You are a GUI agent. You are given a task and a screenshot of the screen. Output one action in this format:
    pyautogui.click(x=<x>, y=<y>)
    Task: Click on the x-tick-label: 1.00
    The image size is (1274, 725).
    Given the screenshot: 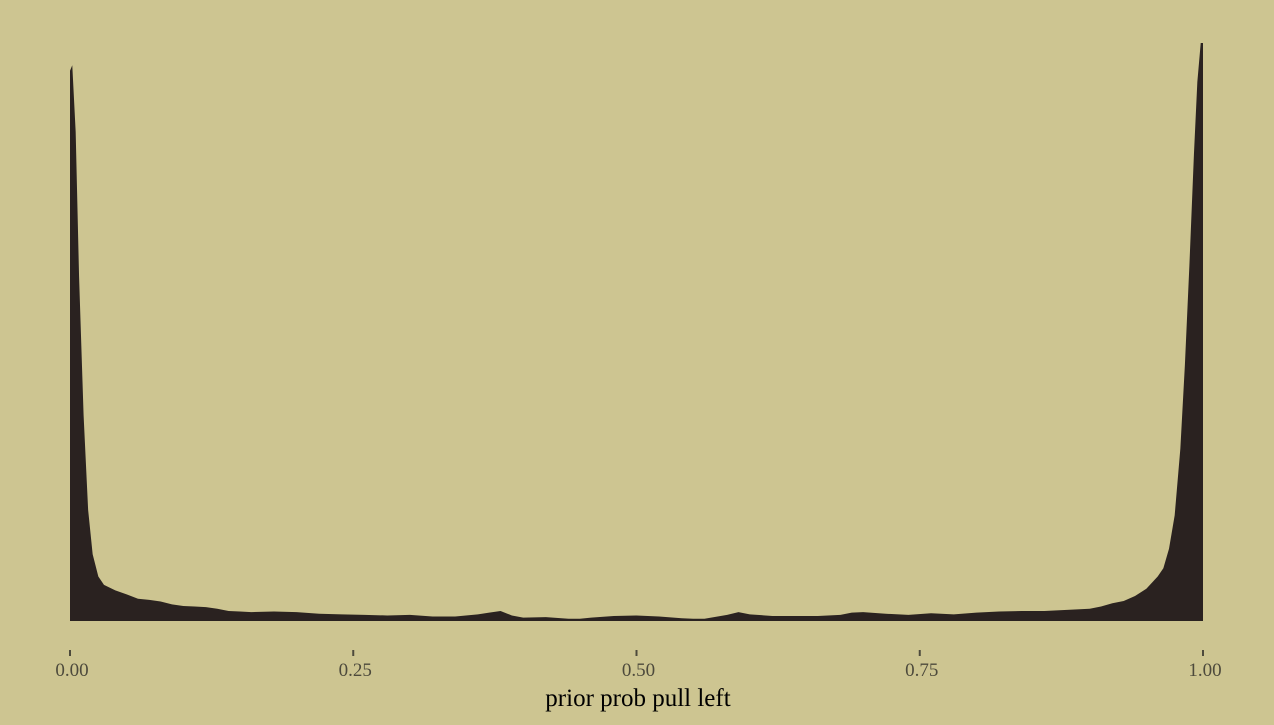 What is the action you would take?
    pyautogui.click(x=1204, y=670)
    